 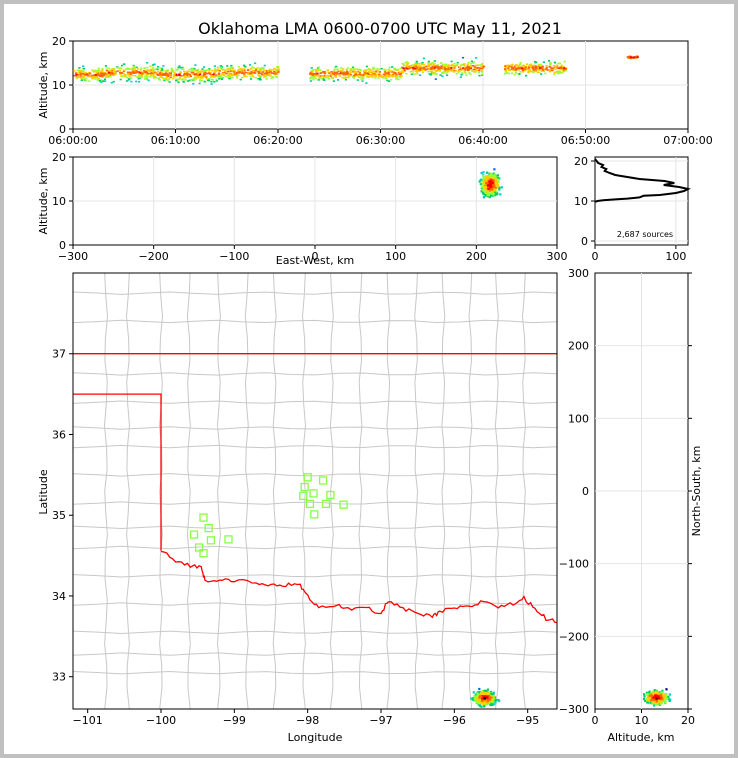 I want to click on north-south-tick-label: 0, so click(x=585, y=491).